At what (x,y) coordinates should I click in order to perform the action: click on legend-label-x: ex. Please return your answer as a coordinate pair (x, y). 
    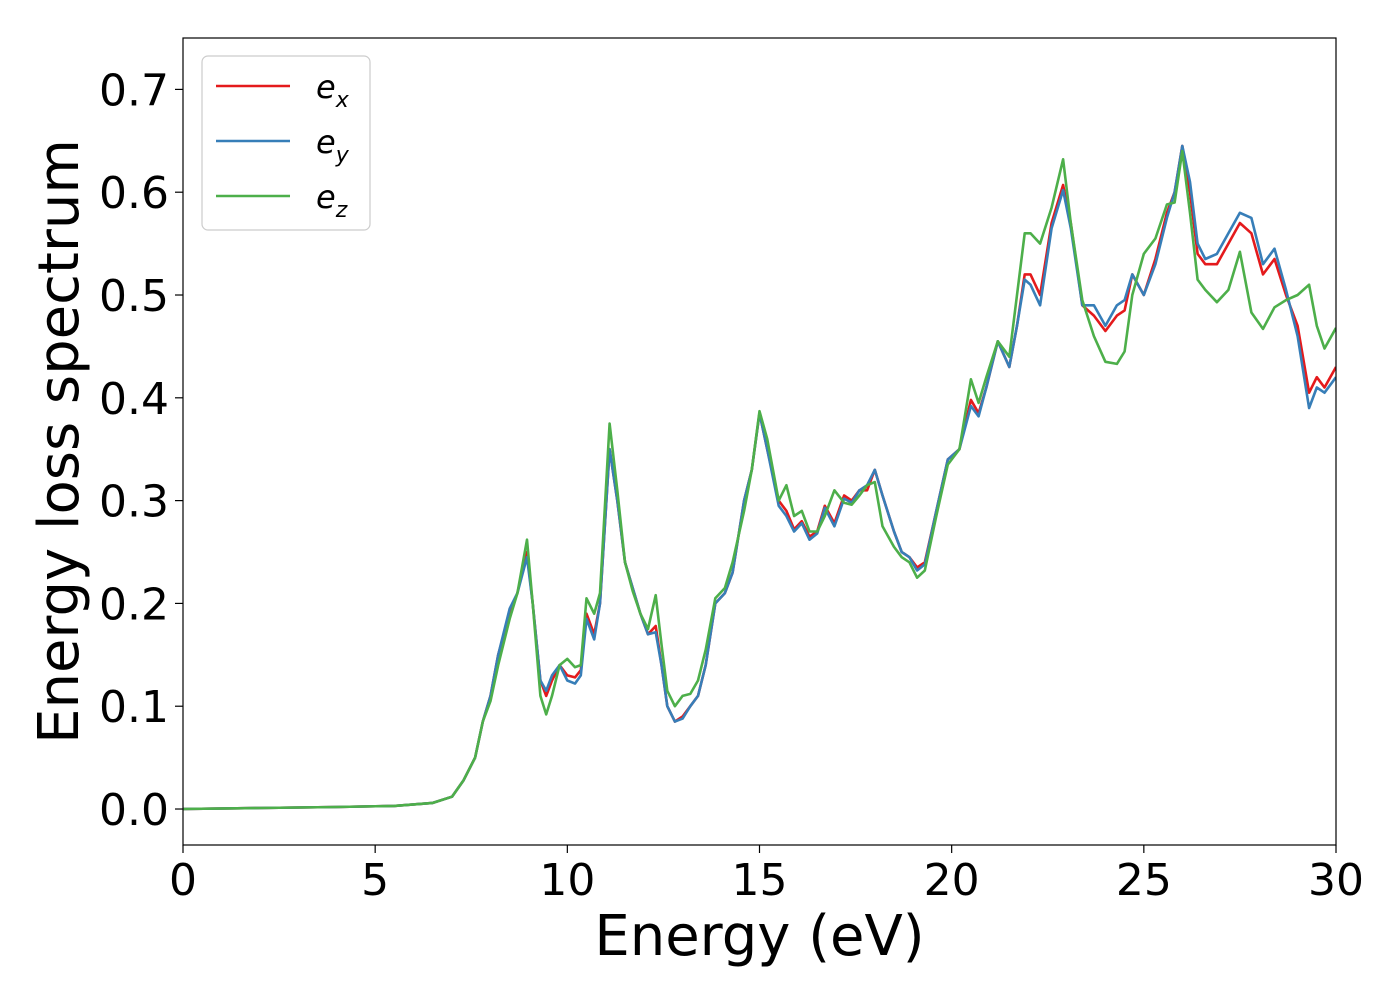
    Looking at the image, I should click on (333, 90).